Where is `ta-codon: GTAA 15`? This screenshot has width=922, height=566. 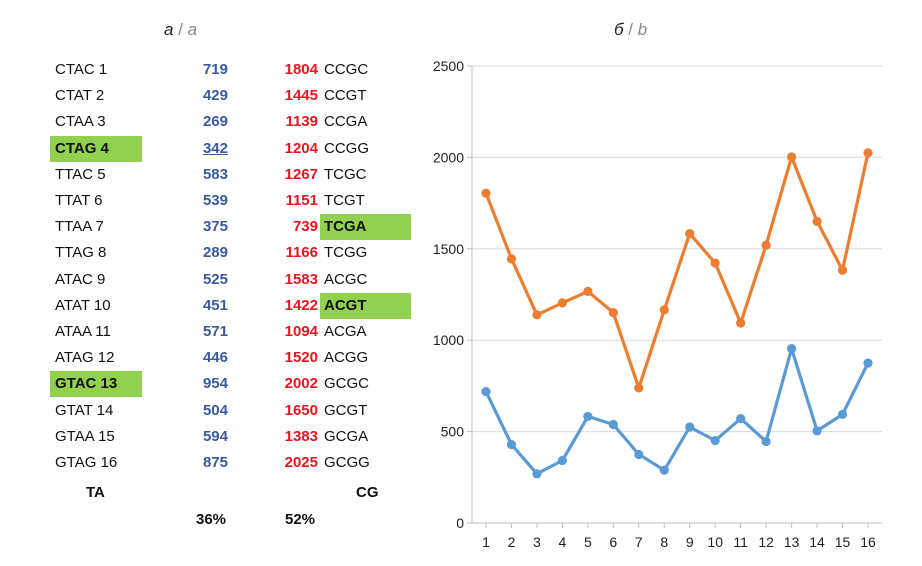 ta-codon: GTAA 15 is located at coordinates (85, 436).